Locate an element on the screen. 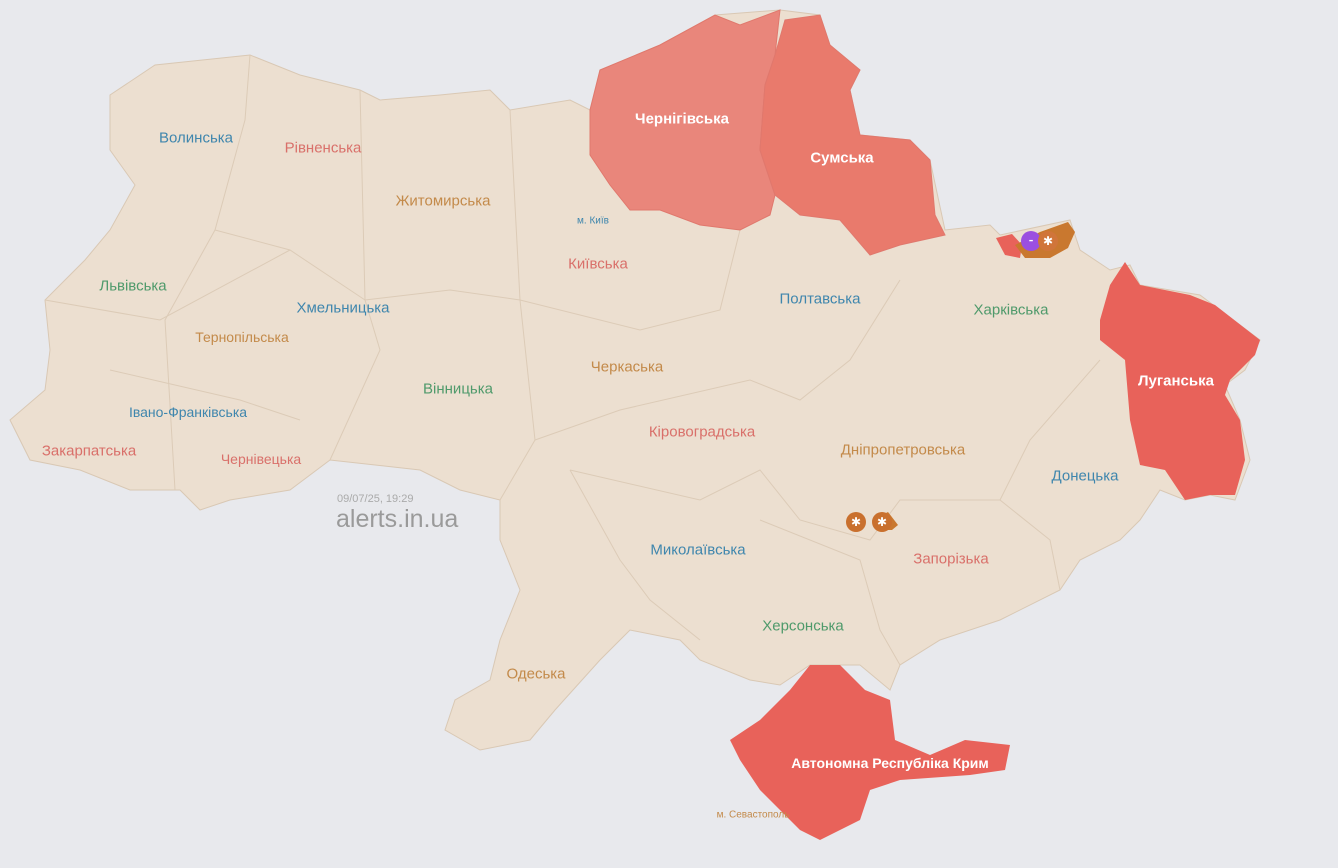 The image size is (1338, 868). kharkiv-alert-area-red is located at coordinates (1009, 246).